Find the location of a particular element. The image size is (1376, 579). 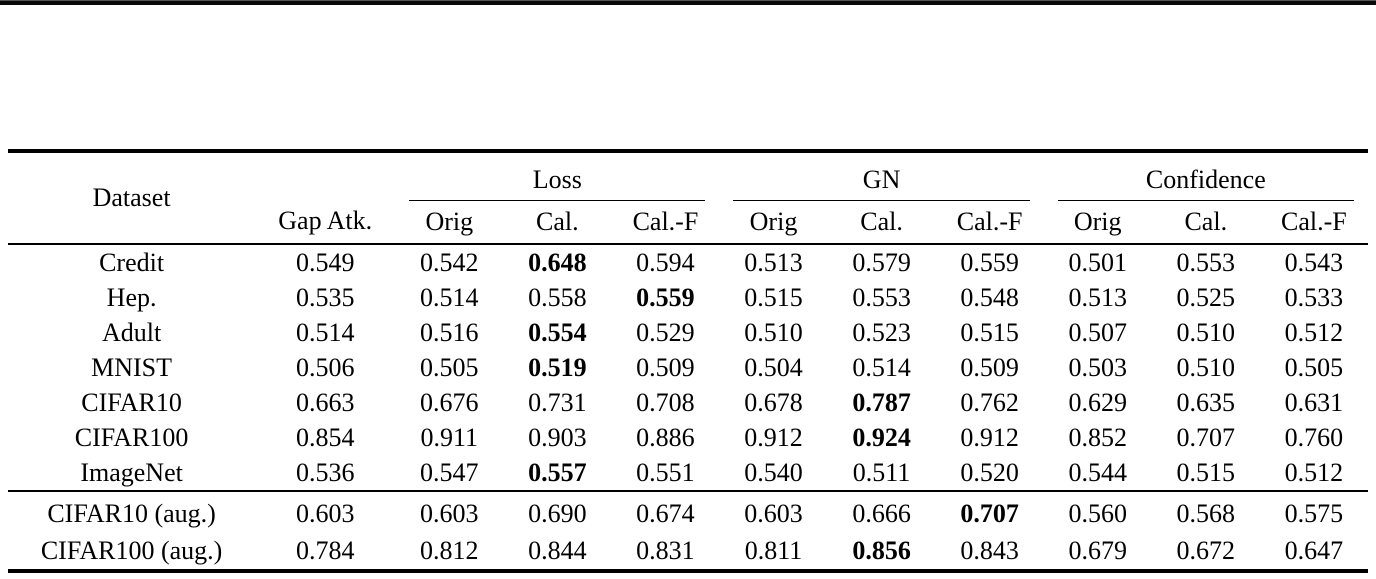

page-top-rule is located at coordinates (688, 2).